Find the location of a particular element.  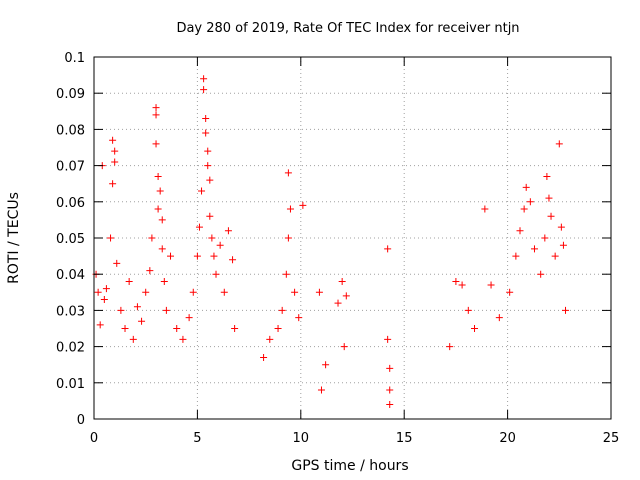

y-tick-label: 0.04 is located at coordinates (70, 275).